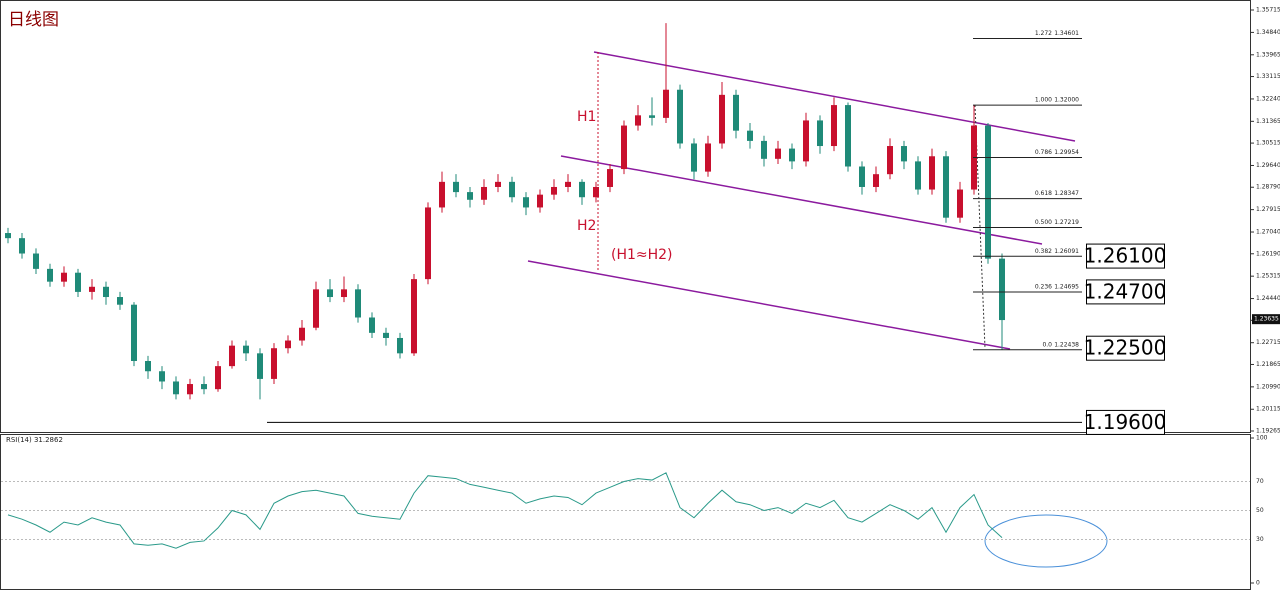  Describe the element at coordinates (1043, 251) in the screenshot. I see `fib-ratio: 0.382` at that location.